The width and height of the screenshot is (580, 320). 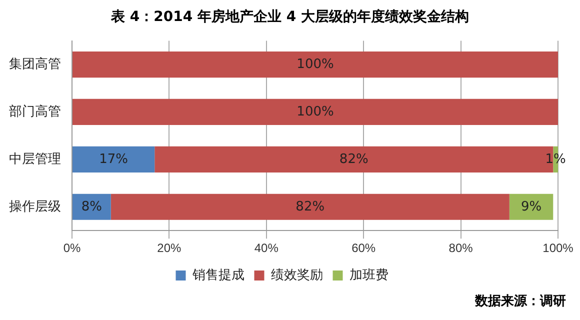 What do you see at coordinates (555, 159) in the screenshot?
I see `data-label: 1%` at bounding box center [555, 159].